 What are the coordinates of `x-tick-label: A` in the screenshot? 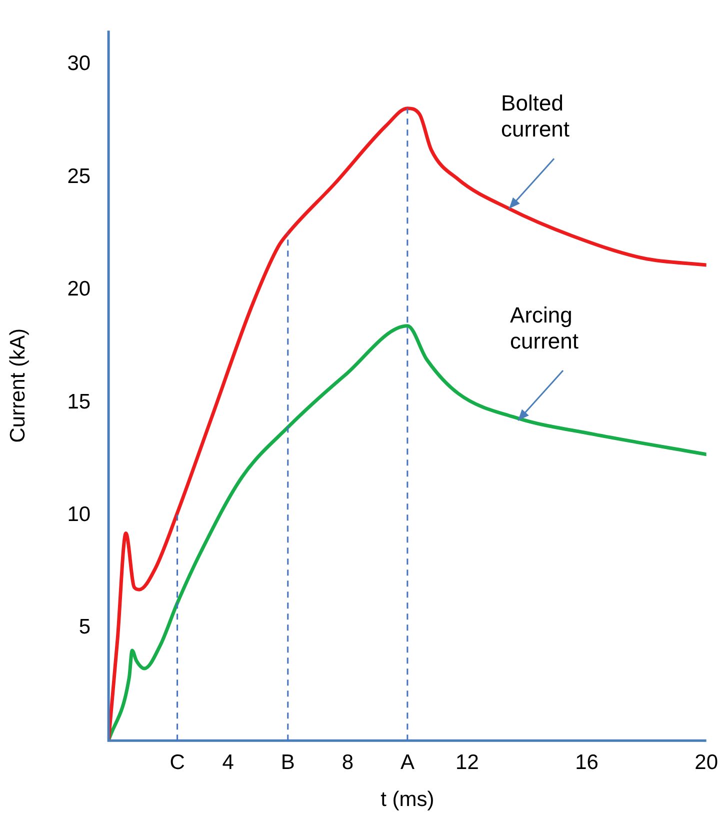 It's located at (407, 762).